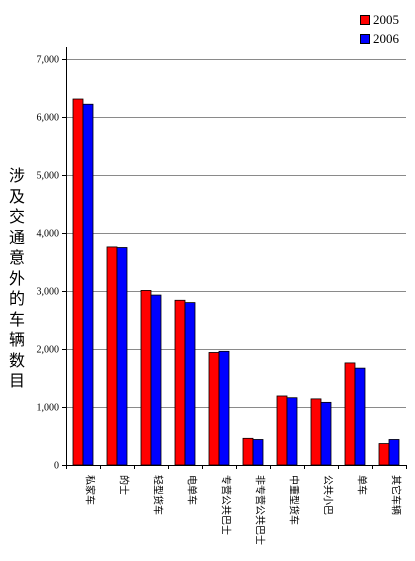  What do you see at coordinates (328, 495) in the screenshot?
I see `x-tick-label-8: 公共小巴` at bounding box center [328, 495].